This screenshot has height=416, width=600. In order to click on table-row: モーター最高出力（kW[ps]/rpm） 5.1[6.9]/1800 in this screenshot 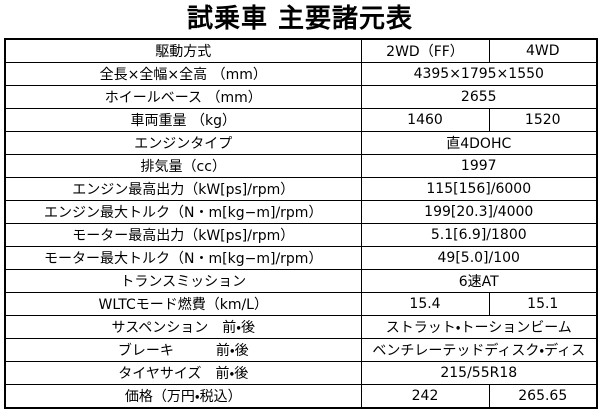, I will do `click(301, 235)`.